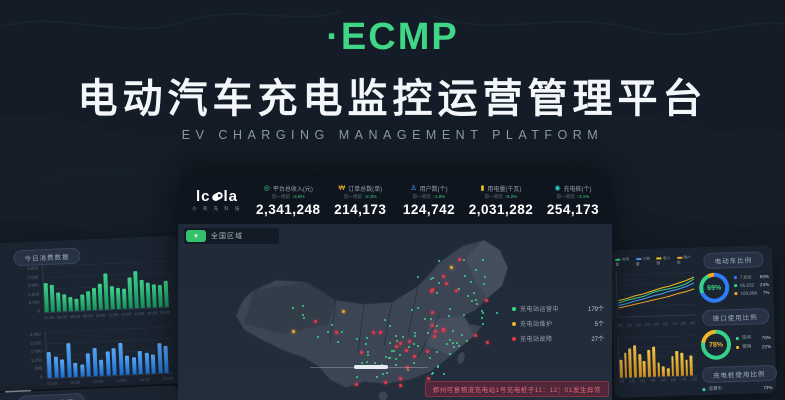 The image size is (785, 400). What do you see at coordinates (288, 209) in the screenshot?
I see `stat-value: 2,341,248` at bounding box center [288, 209].